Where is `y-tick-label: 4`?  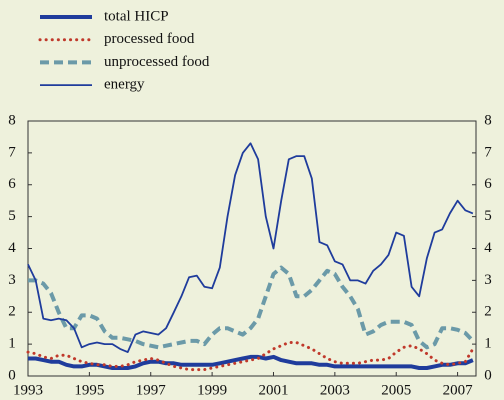 y-tick-label: 4 is located at coordinates (12, 248).